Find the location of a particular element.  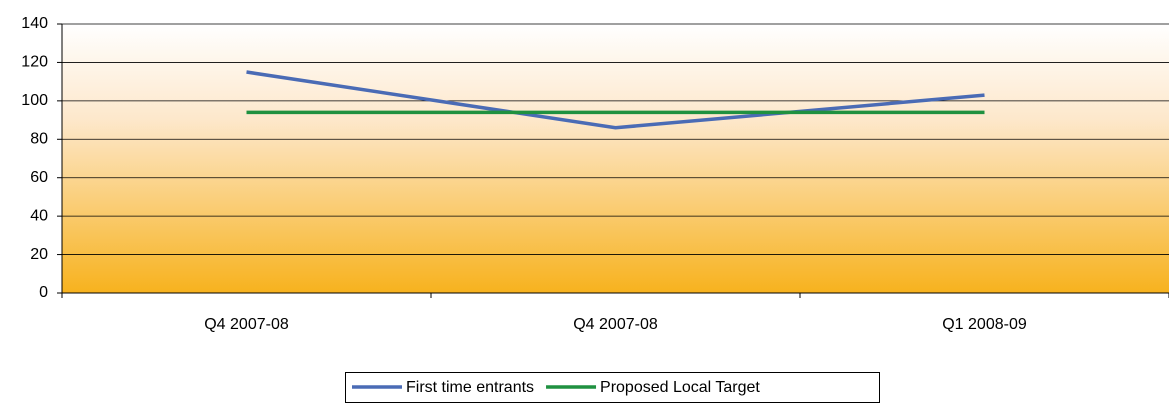

y-tick-label: 100 is located at coordinates (34, 100).